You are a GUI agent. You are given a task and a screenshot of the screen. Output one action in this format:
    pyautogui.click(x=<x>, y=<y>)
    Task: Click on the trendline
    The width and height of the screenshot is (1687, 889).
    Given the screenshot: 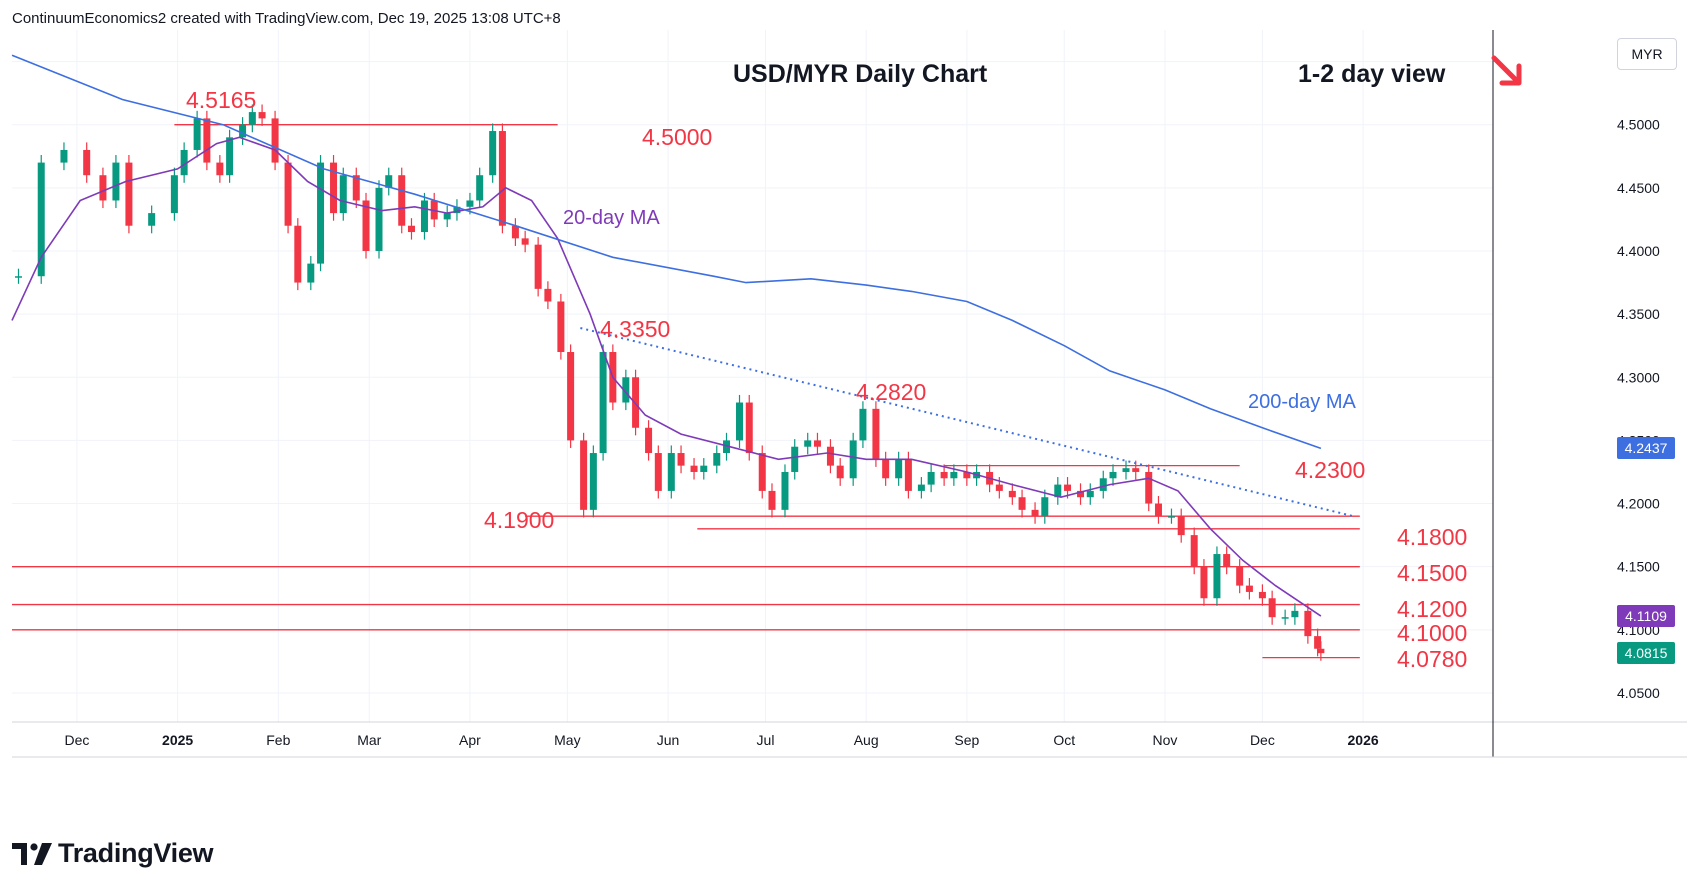 What is the action you would take?
    pyautogui.click(x=967, y=422)
    